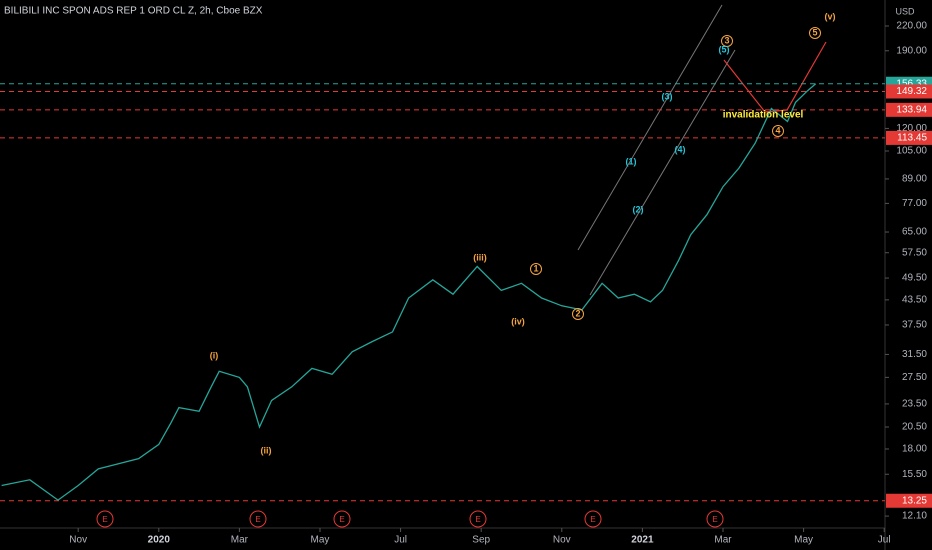  Describe the element at coordinates (631, 161) in the screenshot. I see `wave-label: (1)` at that location.